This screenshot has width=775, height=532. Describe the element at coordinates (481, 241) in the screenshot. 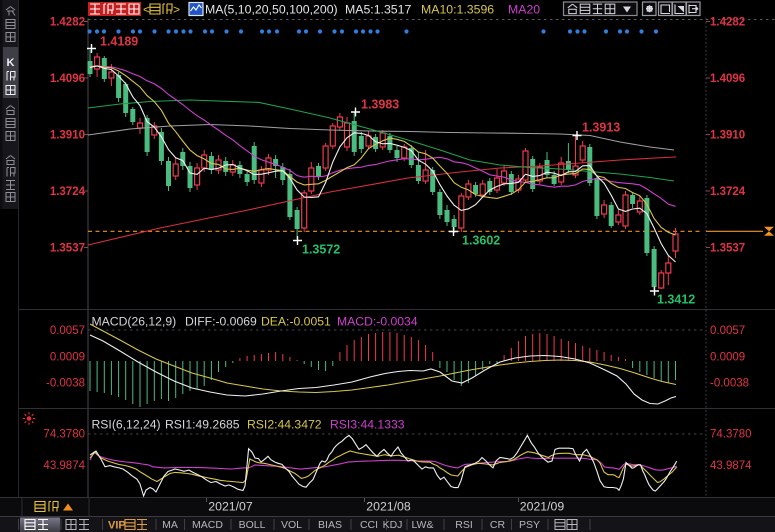

I see `svg-text: 1.3602` at that location.